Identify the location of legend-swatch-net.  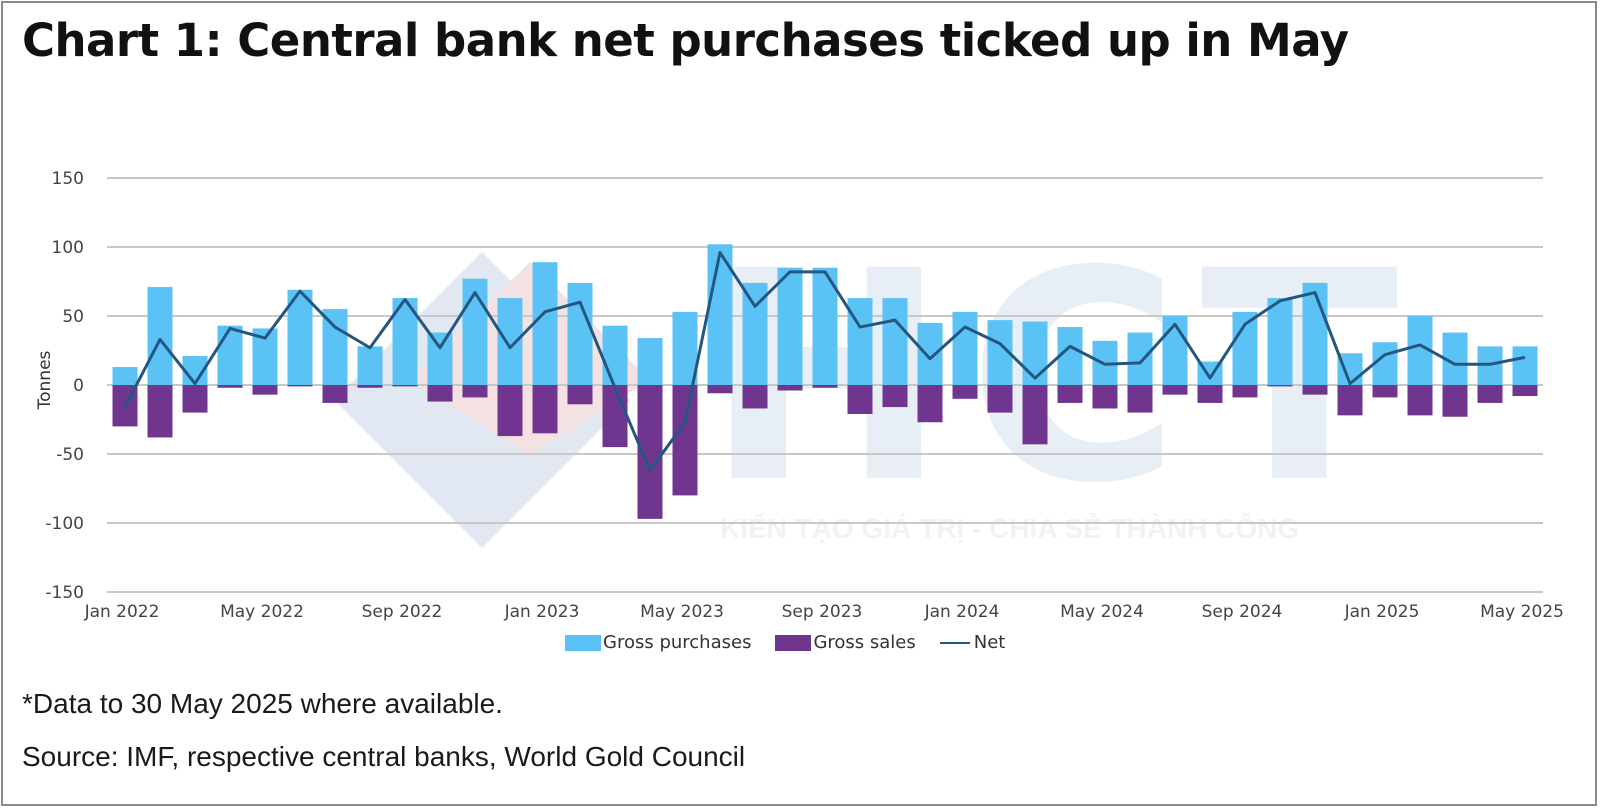
(954, 642).